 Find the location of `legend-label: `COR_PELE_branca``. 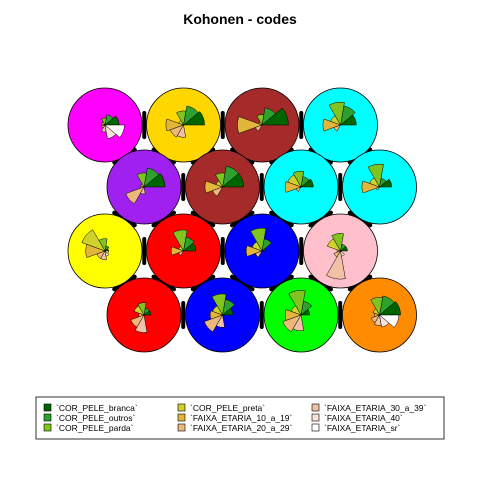

legend-label: `COR_PELE_branca` is located at coordinates (97, 408).